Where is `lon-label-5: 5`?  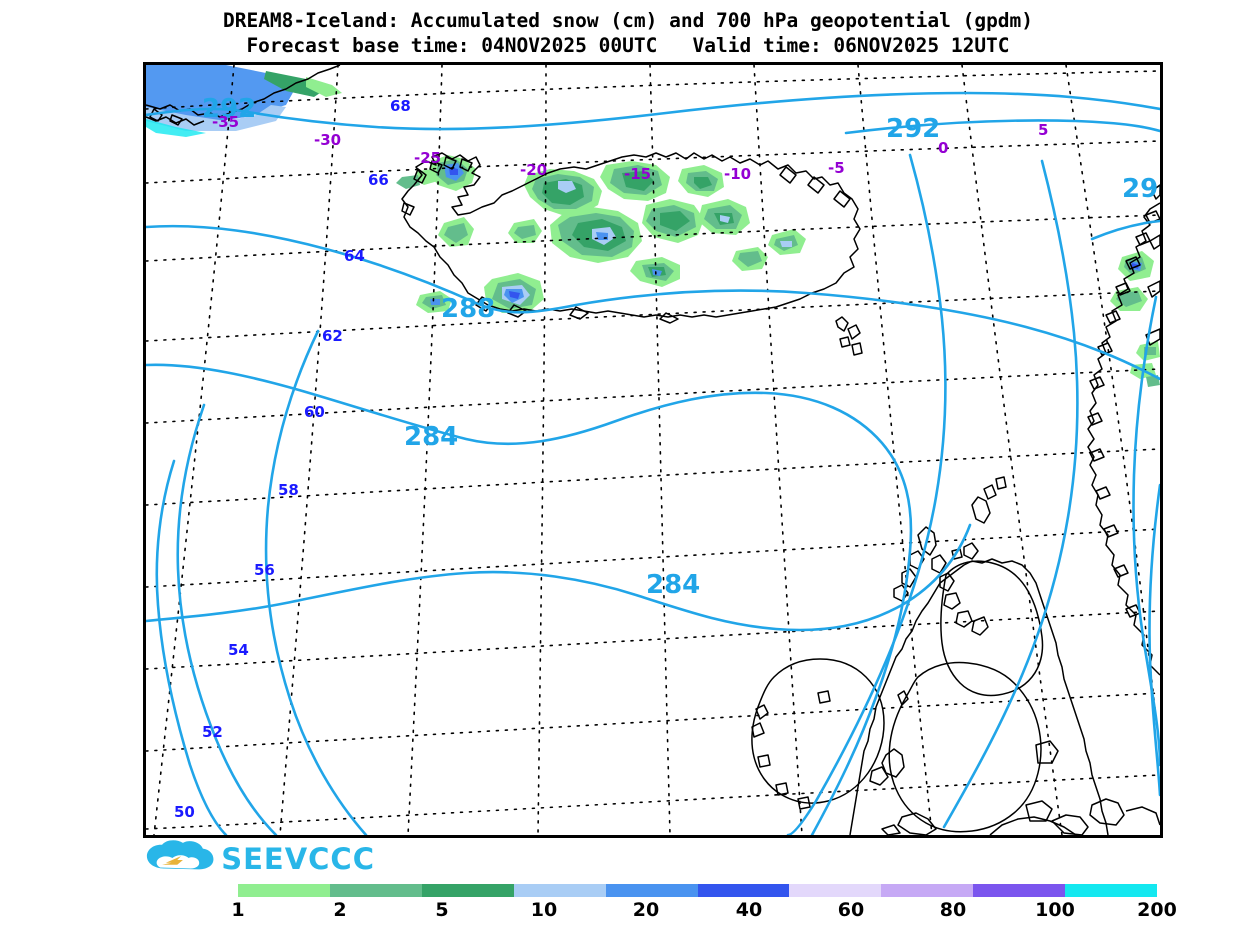 lon-label-5: 5 is located at coordinates (1043, 130).